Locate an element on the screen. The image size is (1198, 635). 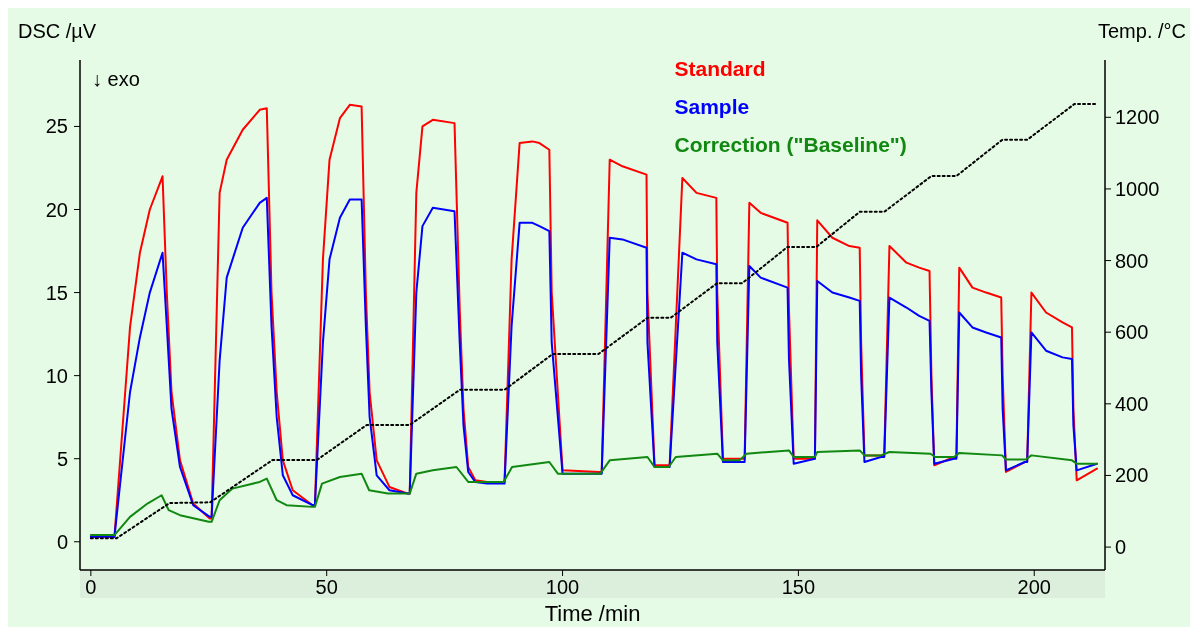
x-tick-label: 0 is located at coordinates (91, 587).